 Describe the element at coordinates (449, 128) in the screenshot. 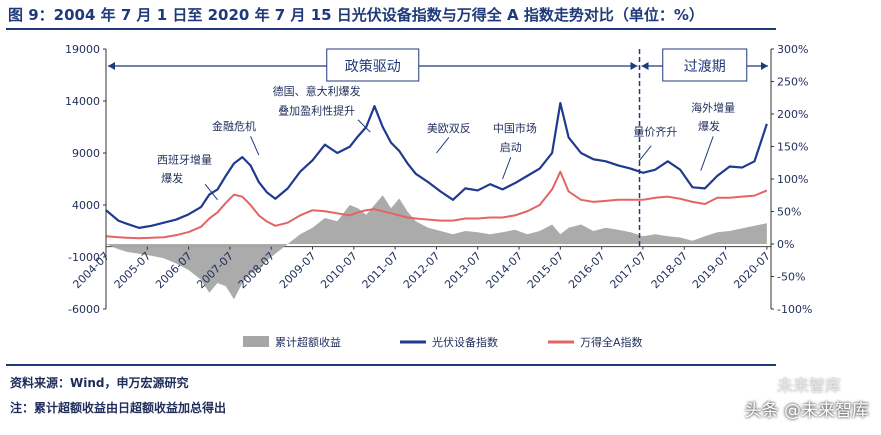

I see `annotation-label: 美欧双反` at that location.